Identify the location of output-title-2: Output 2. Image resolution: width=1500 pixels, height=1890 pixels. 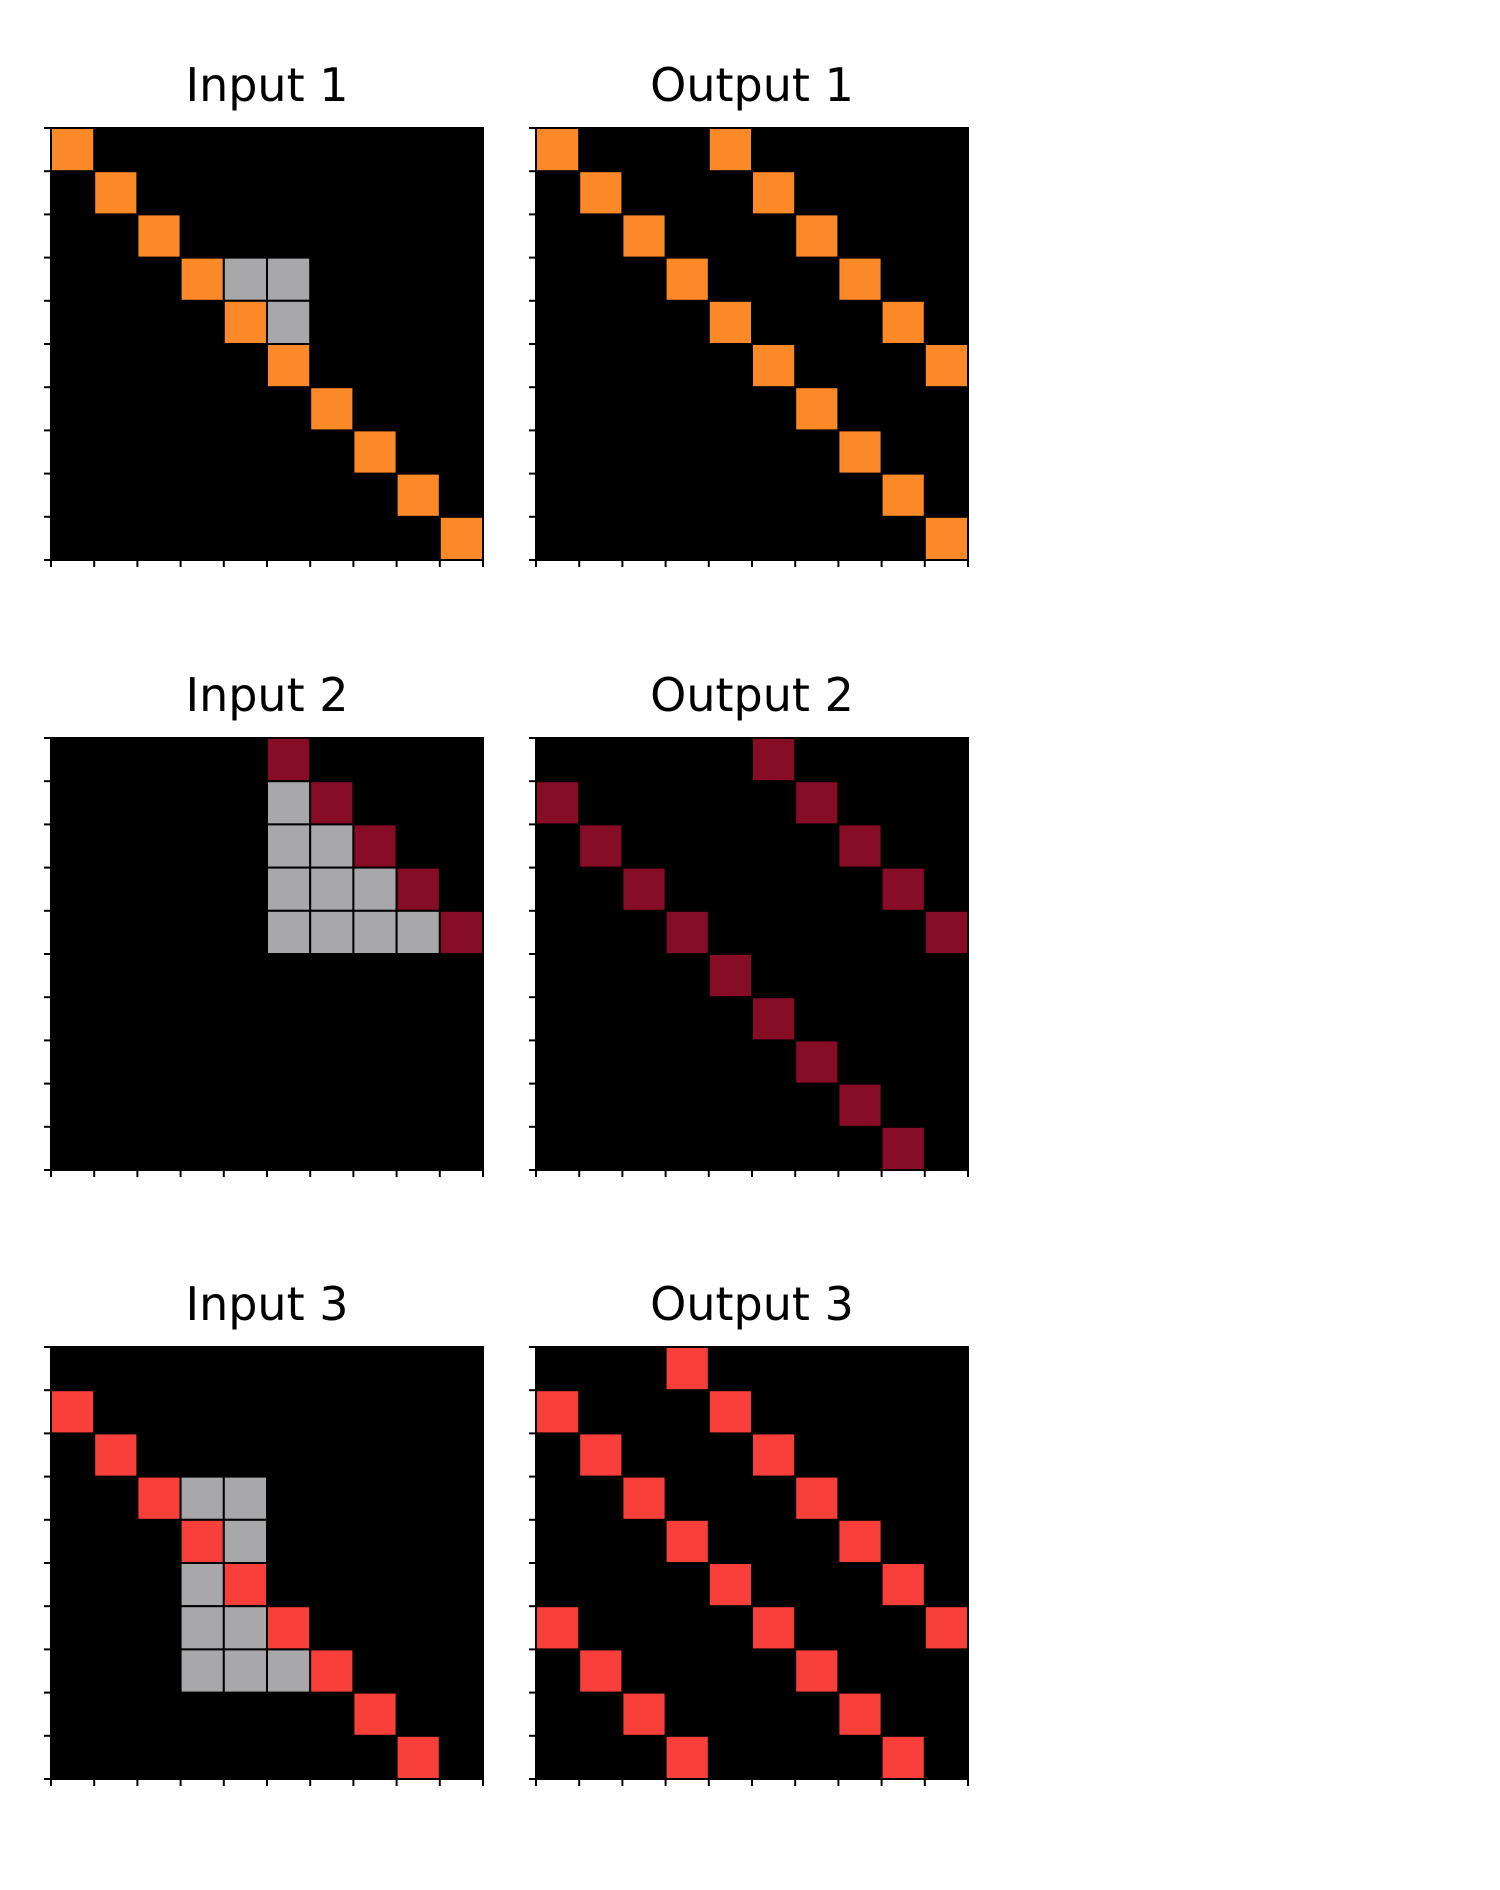
(752, 695).